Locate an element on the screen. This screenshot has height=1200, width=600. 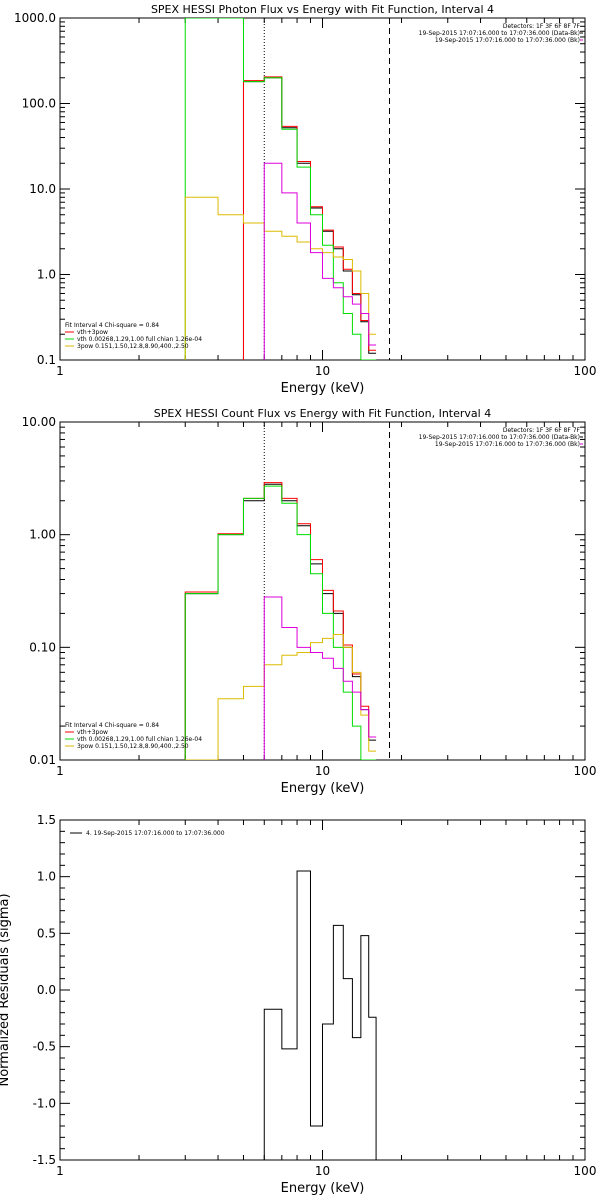
y-axis-label: Normalized Residuals (sigma) is located at coordinates (6, 989).